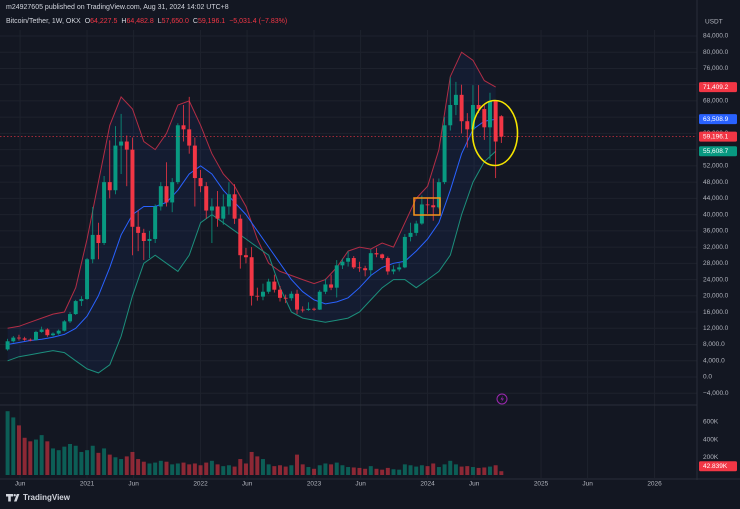 This screenshot has height=509, width=740. What do you see at coordinates (654, 484) in the screenshot?
I see `x-tick-label: 2026` at bounding box center [654, 484].